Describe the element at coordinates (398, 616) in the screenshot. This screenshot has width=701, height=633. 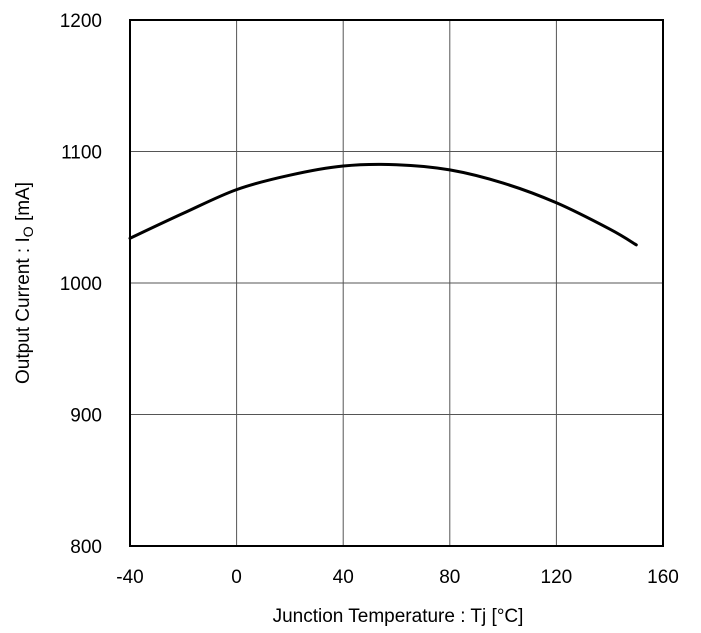
I see `x-axis-title: Junction Temperature : Tj [°C]` at that location.